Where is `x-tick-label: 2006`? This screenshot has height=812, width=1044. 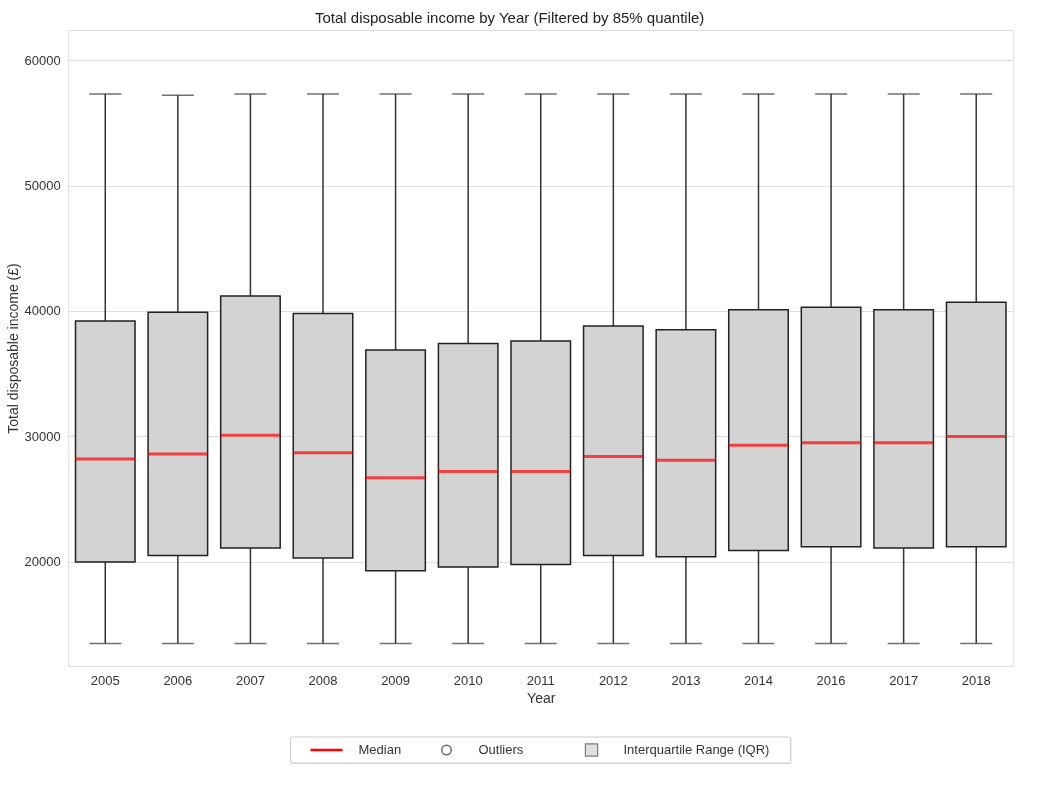 x-tick-label: 2006 is located at coordinates (178, 680).